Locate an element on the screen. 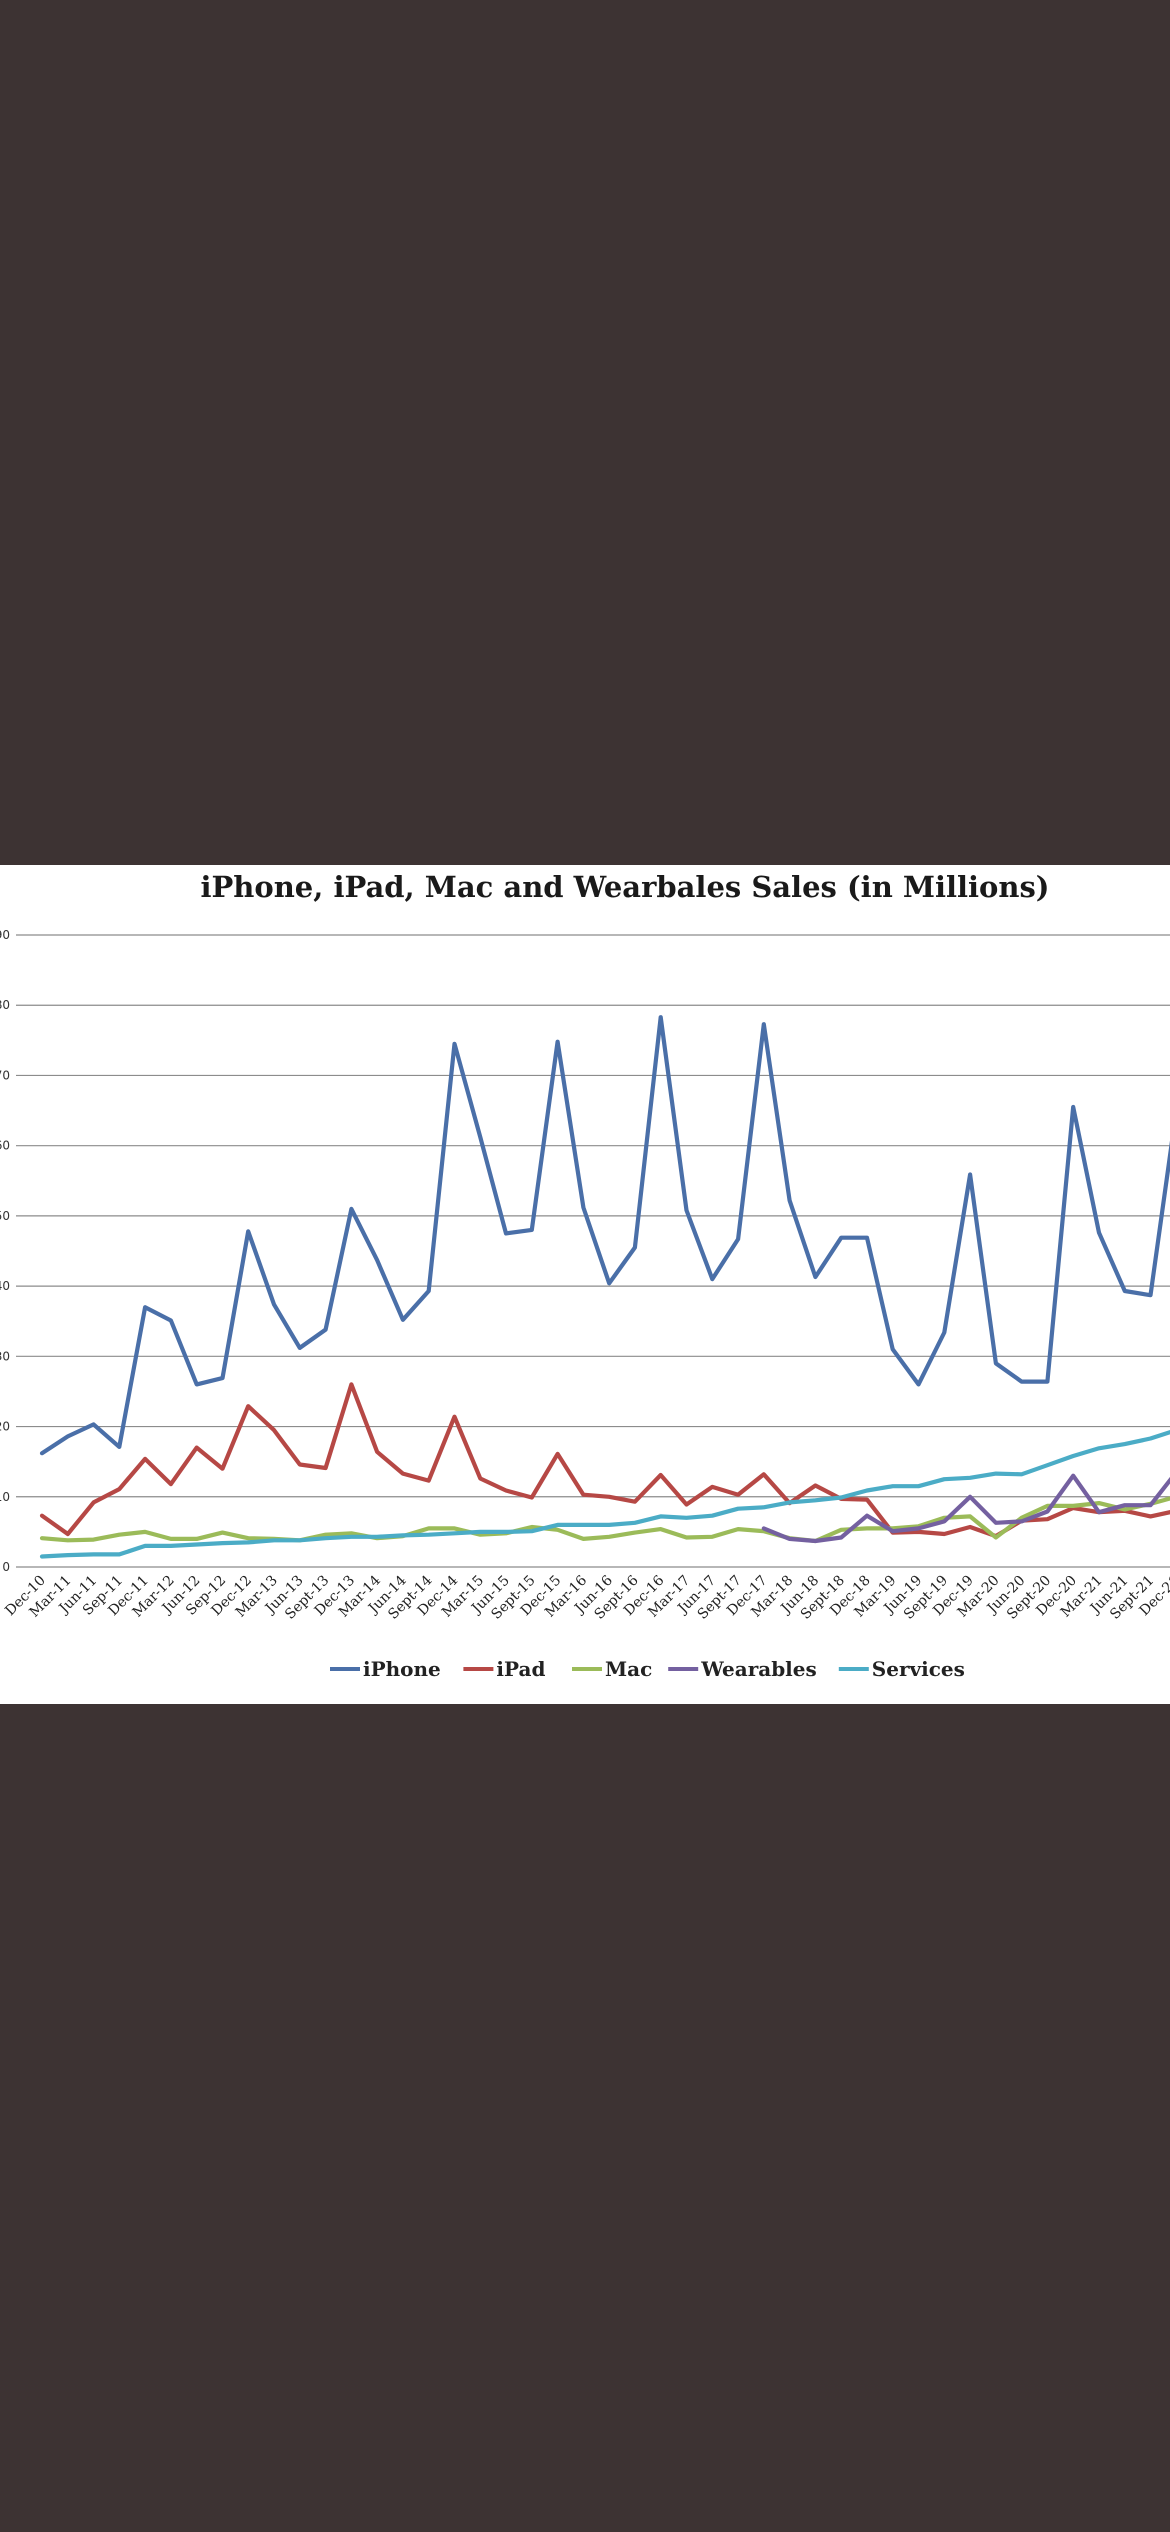 The width and height of the screenshot is (1170, 2532). y-tick-label: 70 is located at coordinates (5, 1075).